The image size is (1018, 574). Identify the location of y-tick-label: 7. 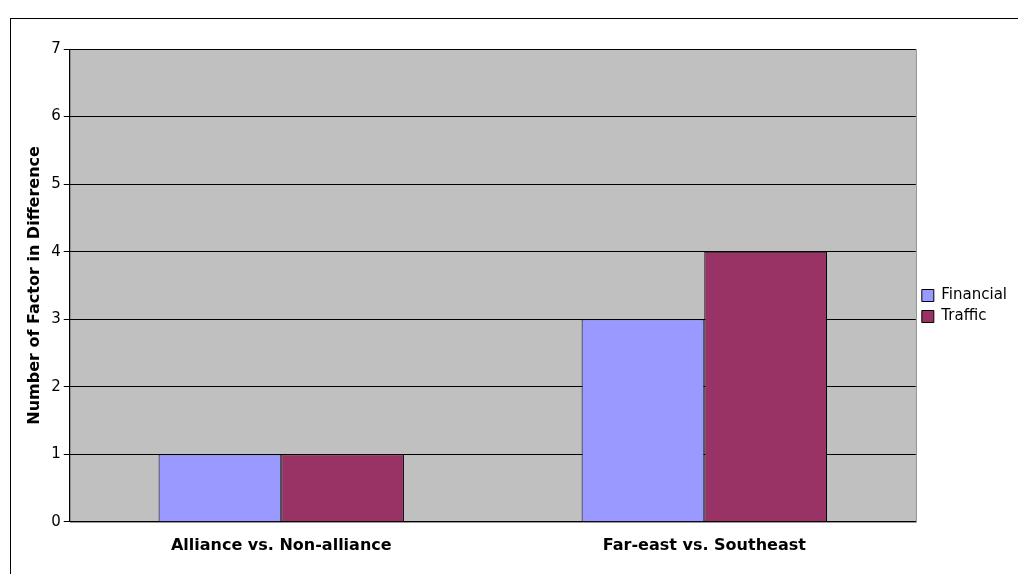
(56, 47).